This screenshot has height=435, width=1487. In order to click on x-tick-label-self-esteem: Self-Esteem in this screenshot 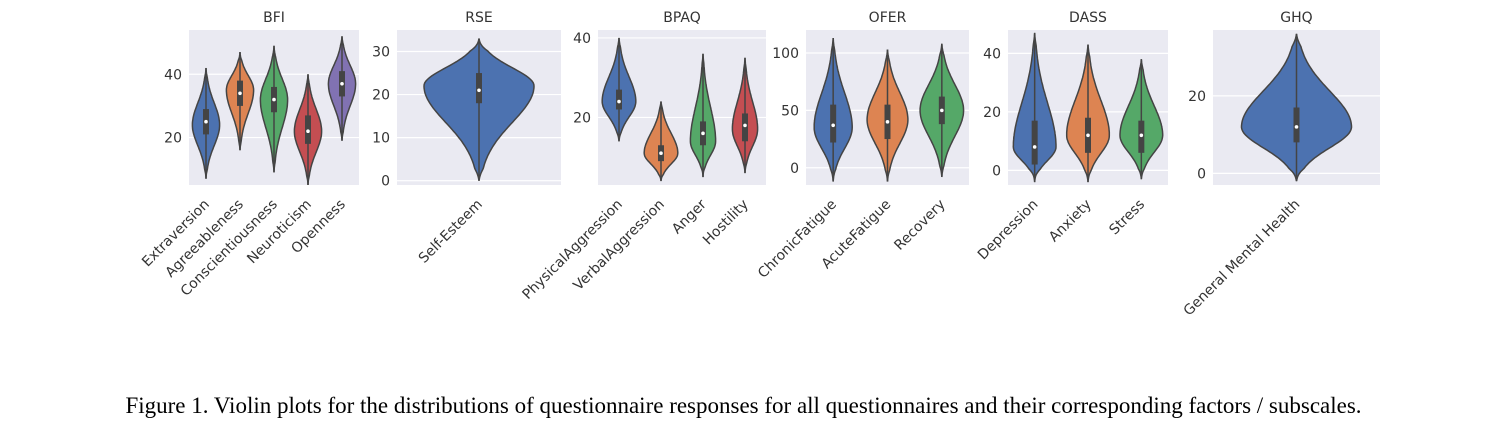, I will do `click(451, 232)`.